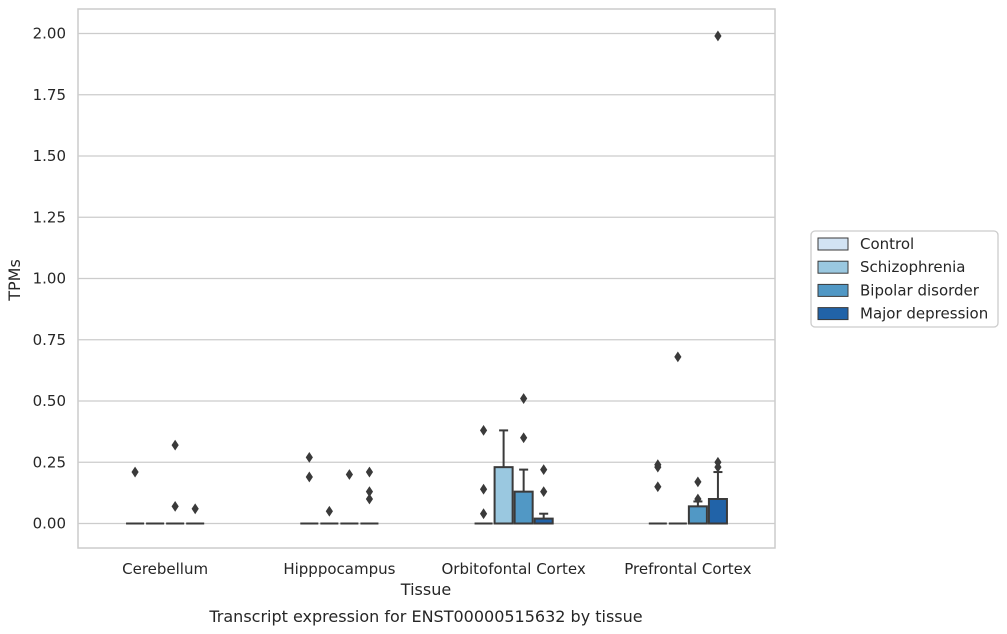 This screenshot has height=634, width=1007. Describe the element at coordinates (49, 95) in the screenshot. I see `y-tick-label: 1.75` at that location.